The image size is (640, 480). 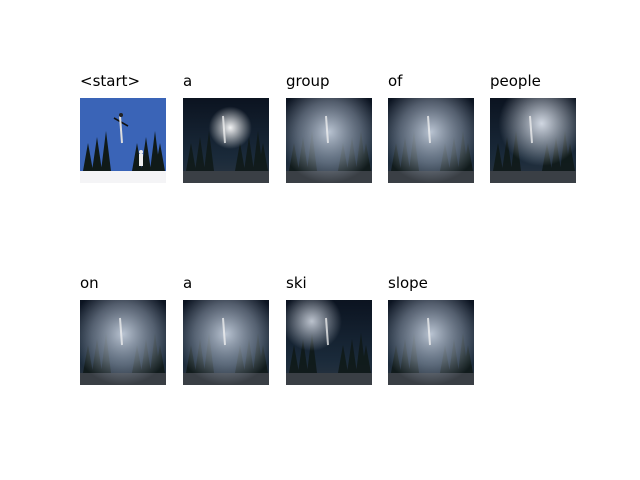 I want to click on skier-jumping, so click(x=121, y=128).